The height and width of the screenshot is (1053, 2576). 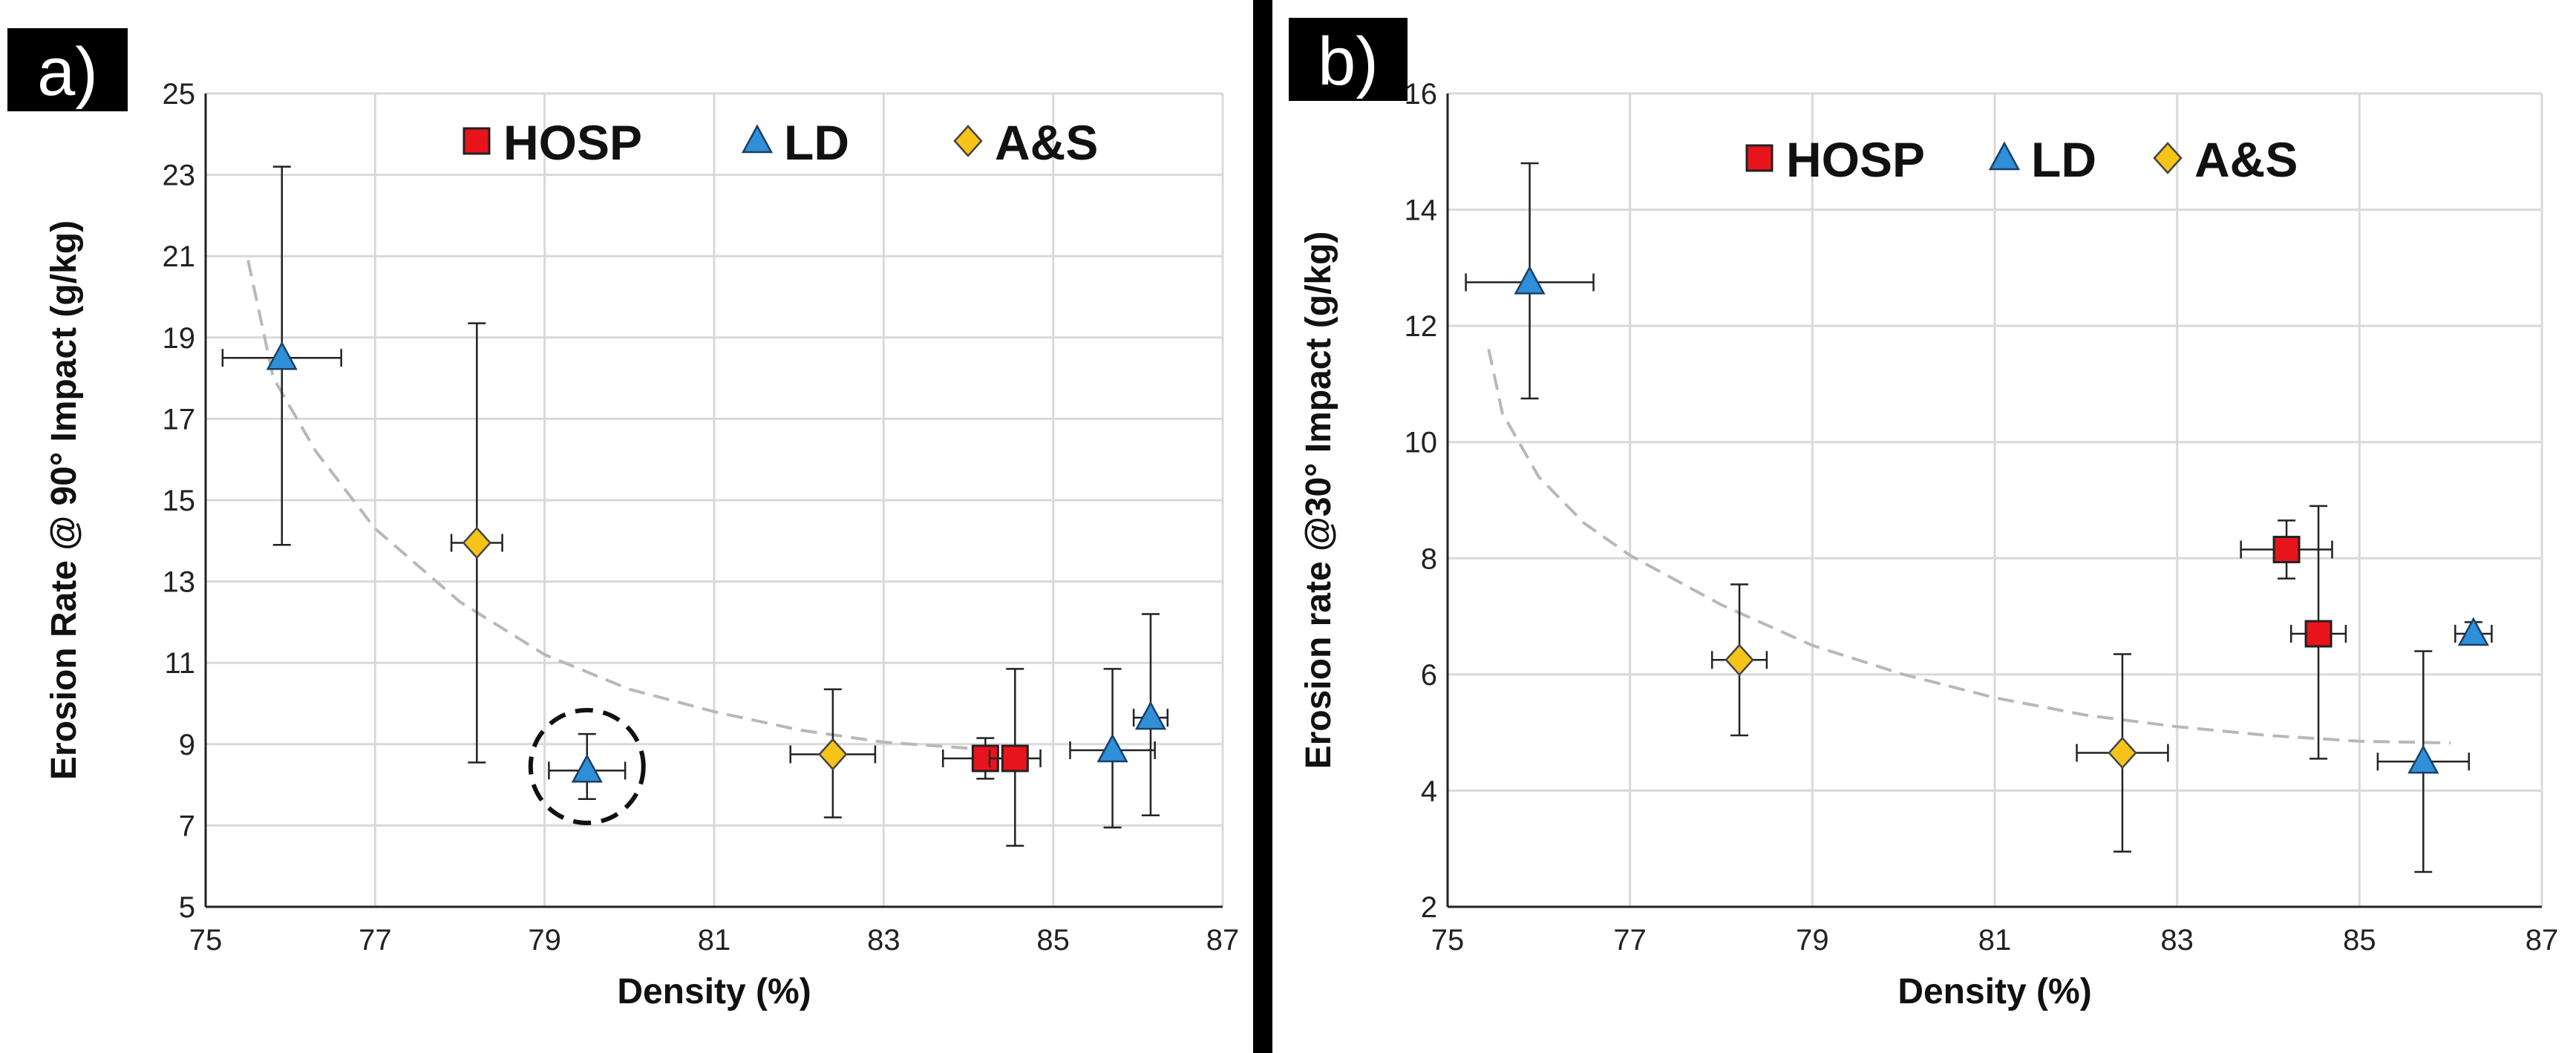 I want to click on y-tick-label: 12, so click(x=1422, y=326).